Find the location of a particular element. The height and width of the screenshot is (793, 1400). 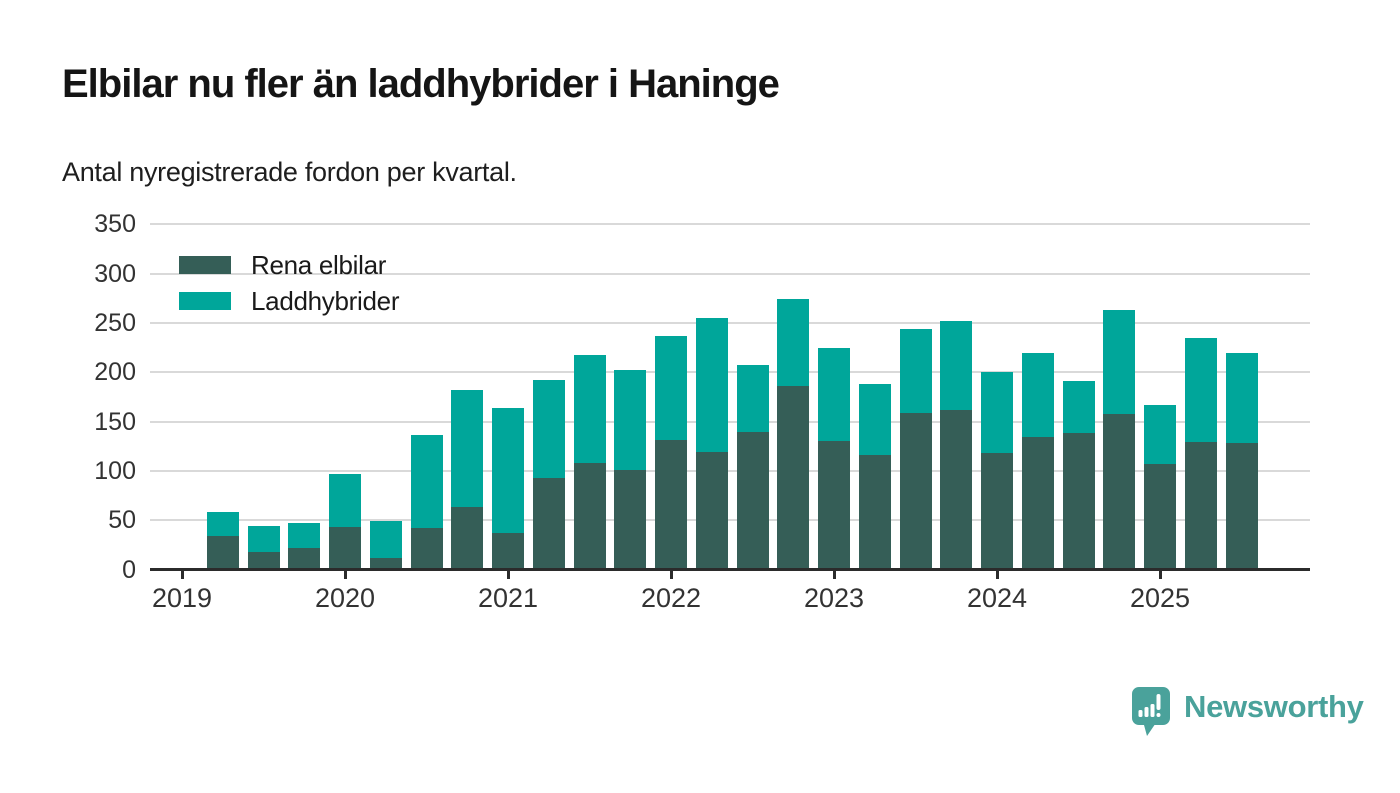

y-axis-tick-label: 150 is located at coordinates (115, 421).